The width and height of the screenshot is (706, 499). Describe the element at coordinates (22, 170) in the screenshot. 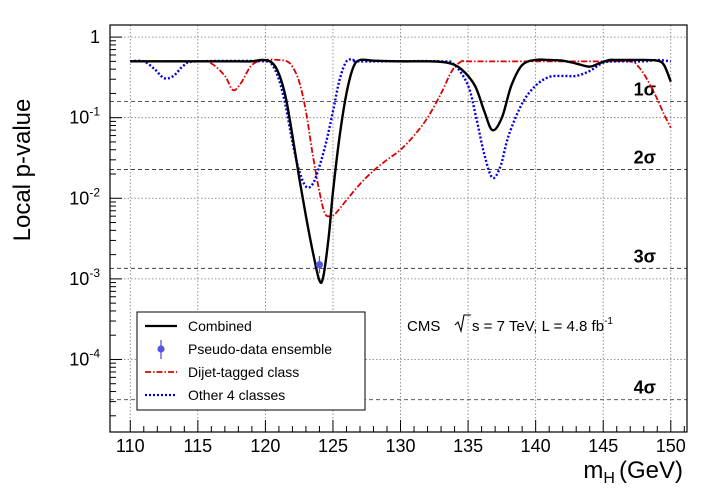

I see `y-axis-title: Local p-value` at that location.